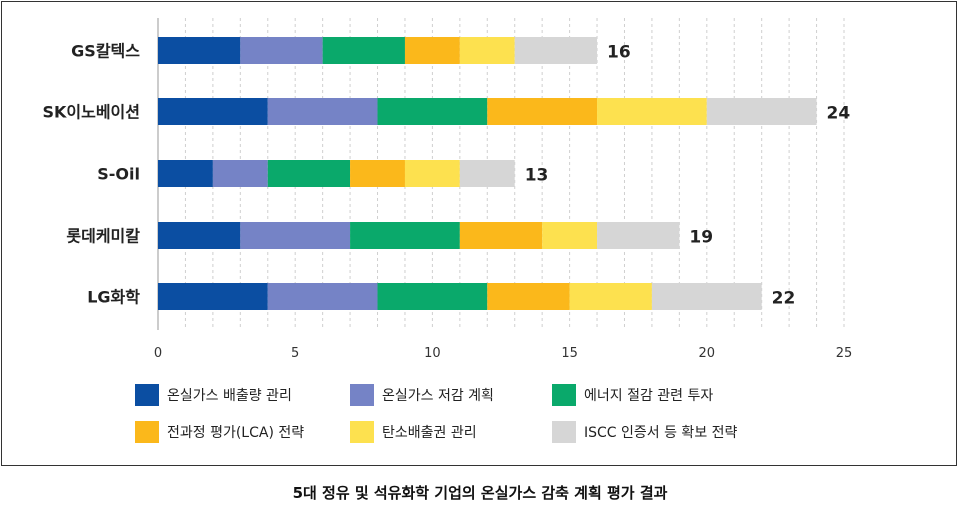  What do you see at coordinates (295, 353) in the screenshot?
I see `x-tick-label: 5` at bounding box center [295, 353].